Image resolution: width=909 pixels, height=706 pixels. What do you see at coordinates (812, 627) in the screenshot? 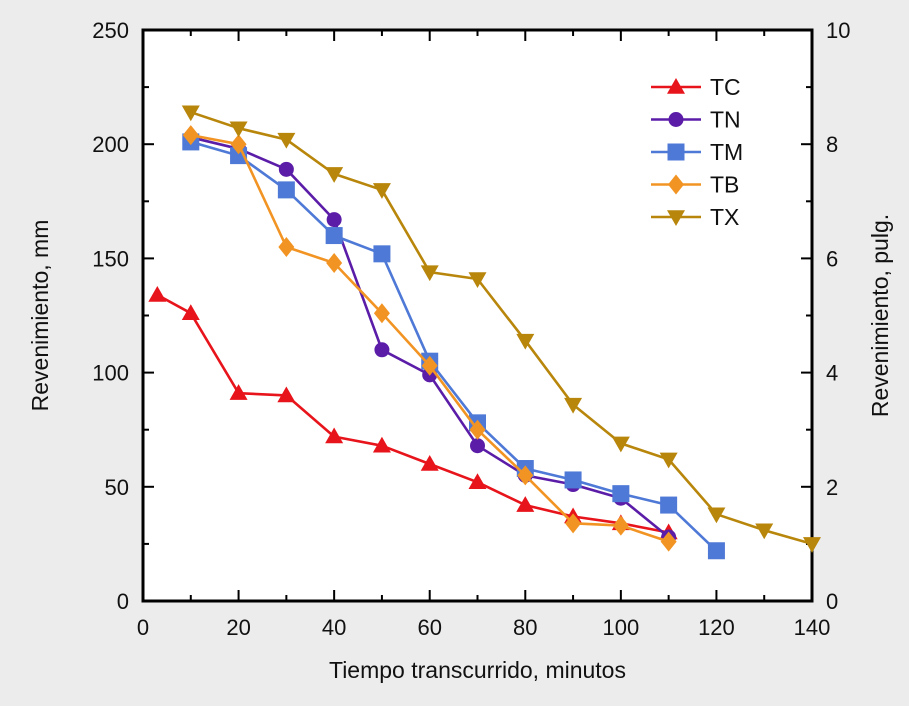
I see `x-tick-label: 140` at bounding box center [812, 627].